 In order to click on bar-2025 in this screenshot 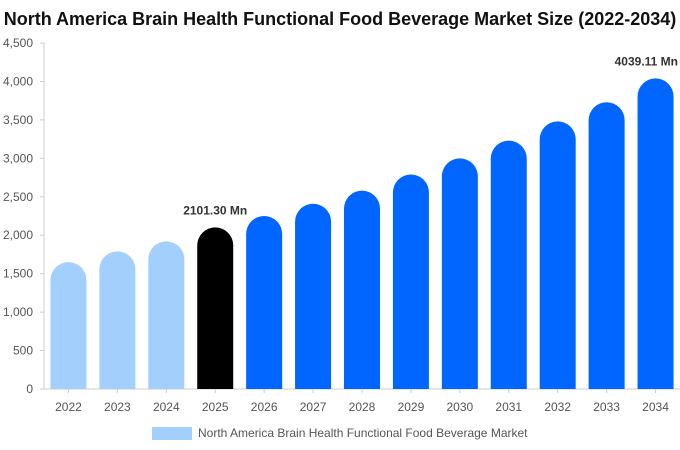, I will do `click(215, 308)`.